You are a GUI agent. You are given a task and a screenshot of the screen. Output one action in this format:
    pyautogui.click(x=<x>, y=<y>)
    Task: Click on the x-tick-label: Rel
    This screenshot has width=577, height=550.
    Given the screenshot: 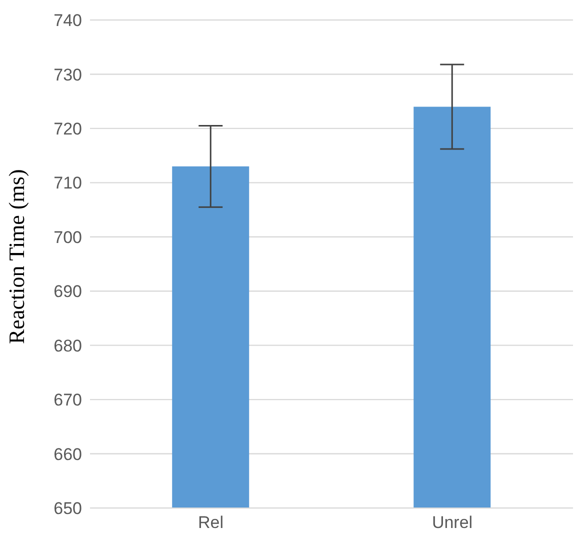 What is the action you would take?
    pyautogui.click(x=211, y=522)
    